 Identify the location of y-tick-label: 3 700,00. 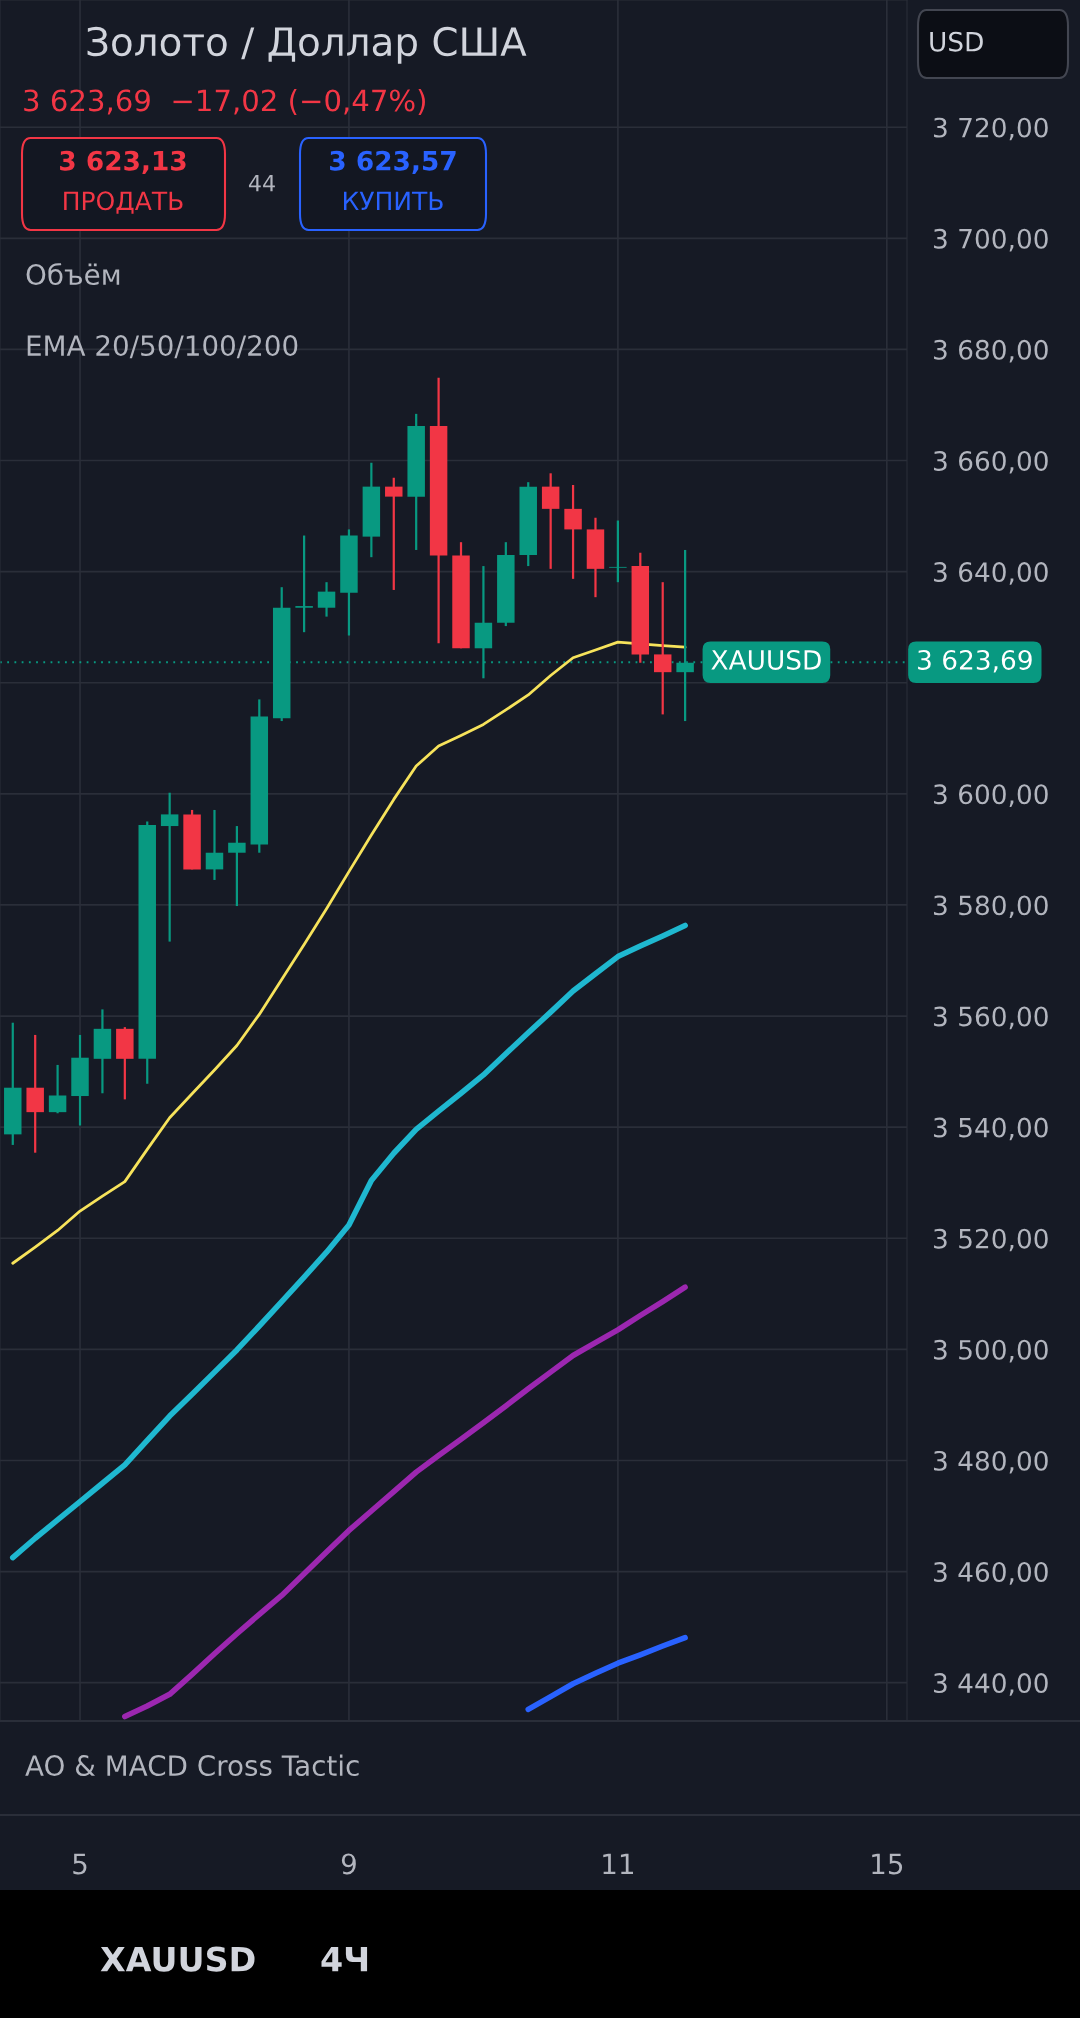
(991, 240).